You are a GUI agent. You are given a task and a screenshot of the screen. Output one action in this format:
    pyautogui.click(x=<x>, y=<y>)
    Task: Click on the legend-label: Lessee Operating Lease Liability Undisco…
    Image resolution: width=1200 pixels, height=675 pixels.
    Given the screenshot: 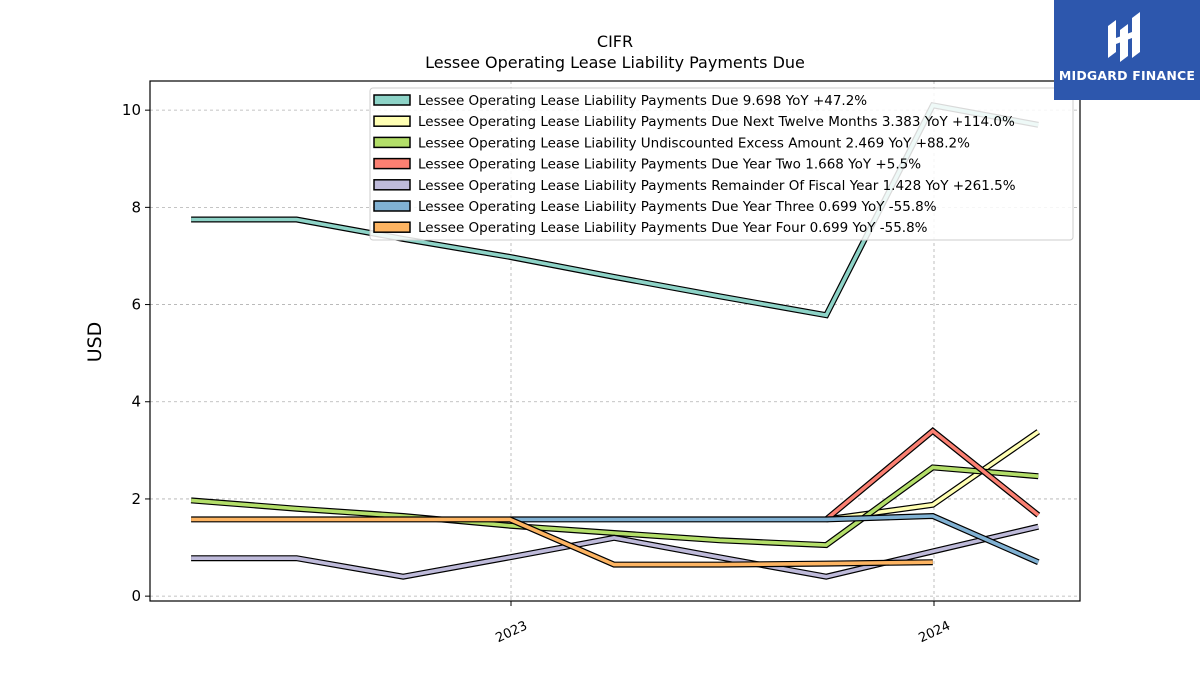 What is the action you would take?
    pyautogui.click(x=694, y=143)
    